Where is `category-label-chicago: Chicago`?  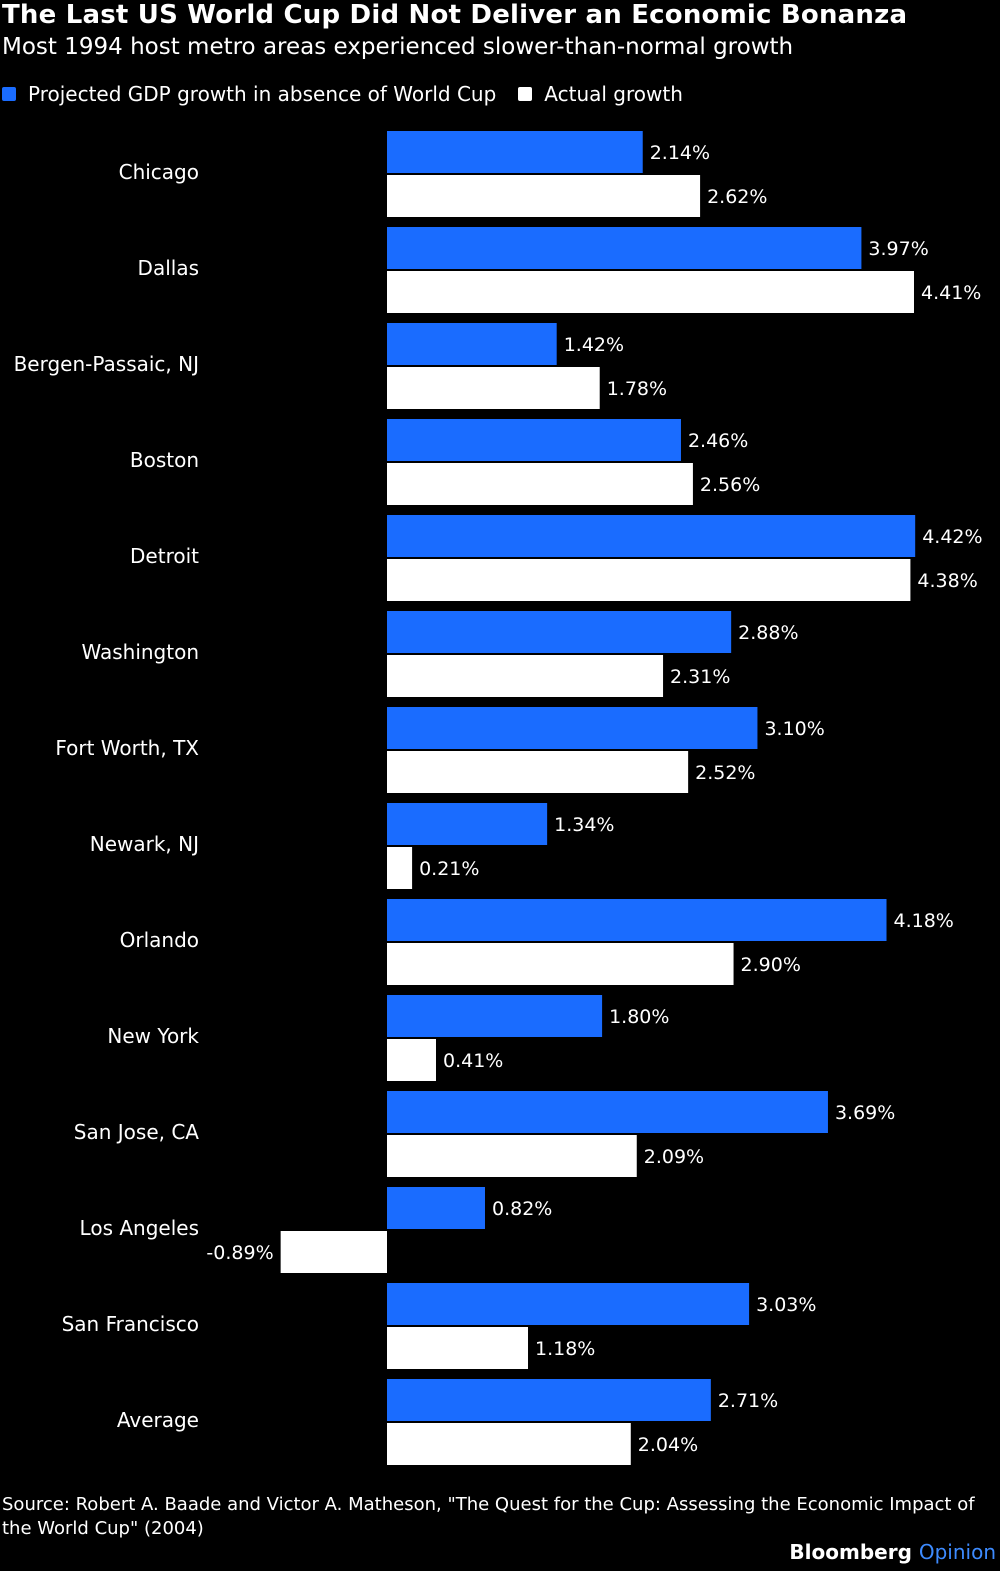
category-label-chicago: Chicago is located at coordinates (159, 172).